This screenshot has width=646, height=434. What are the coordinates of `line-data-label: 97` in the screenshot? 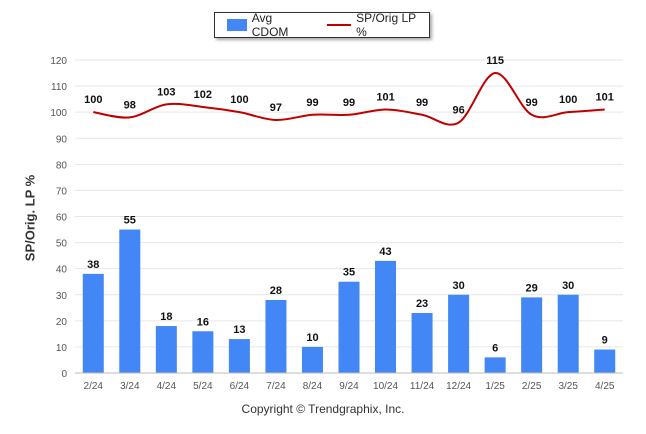 It's located at (276, 108).